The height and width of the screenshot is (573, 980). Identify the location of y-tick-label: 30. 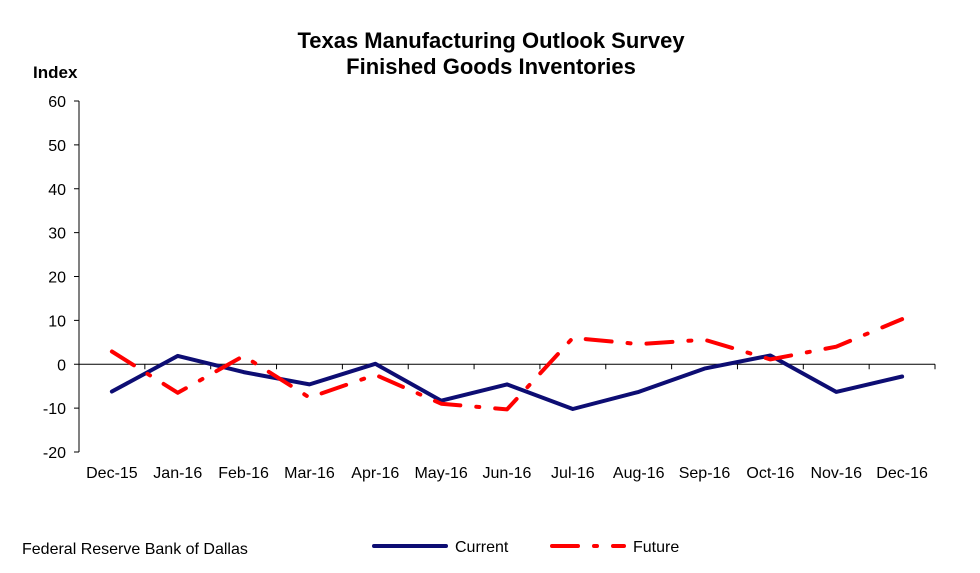
(57, 234).